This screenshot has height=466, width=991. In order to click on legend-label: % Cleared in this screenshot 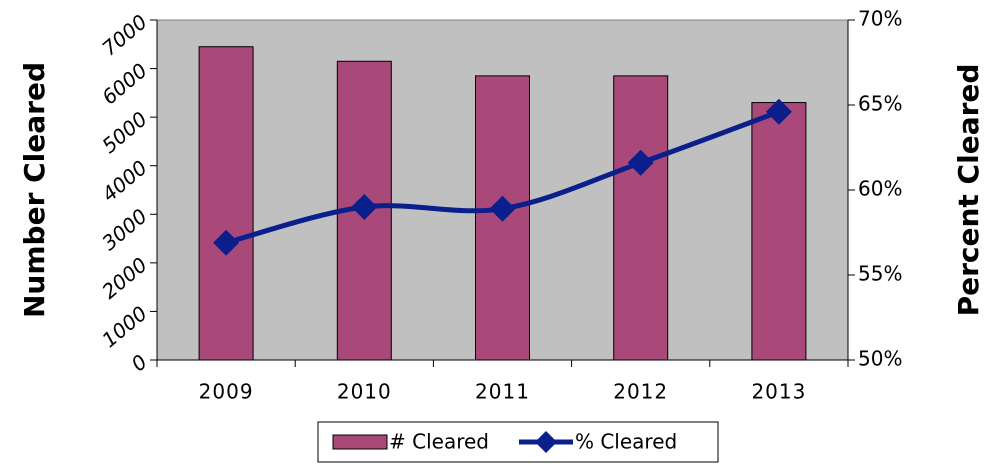, I will do `click(626, 442)`.